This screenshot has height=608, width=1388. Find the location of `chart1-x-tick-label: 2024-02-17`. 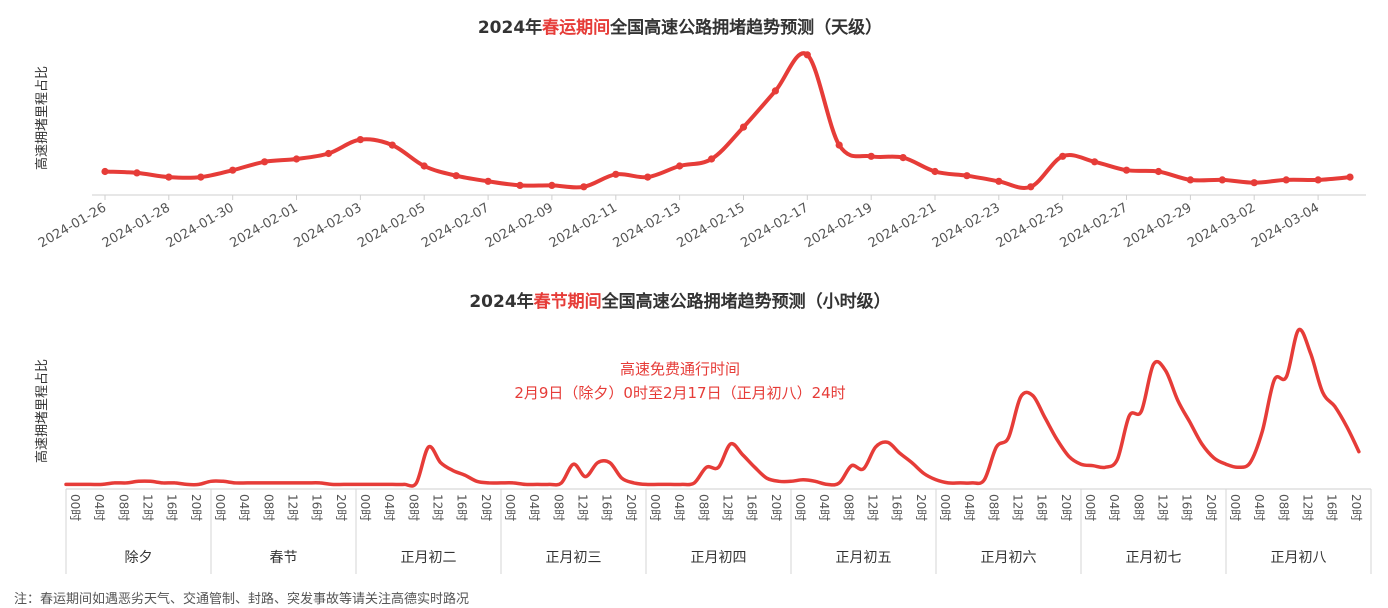

chart1-x-tick-label: 2024-02-17 is located at coordinates (774, 225).